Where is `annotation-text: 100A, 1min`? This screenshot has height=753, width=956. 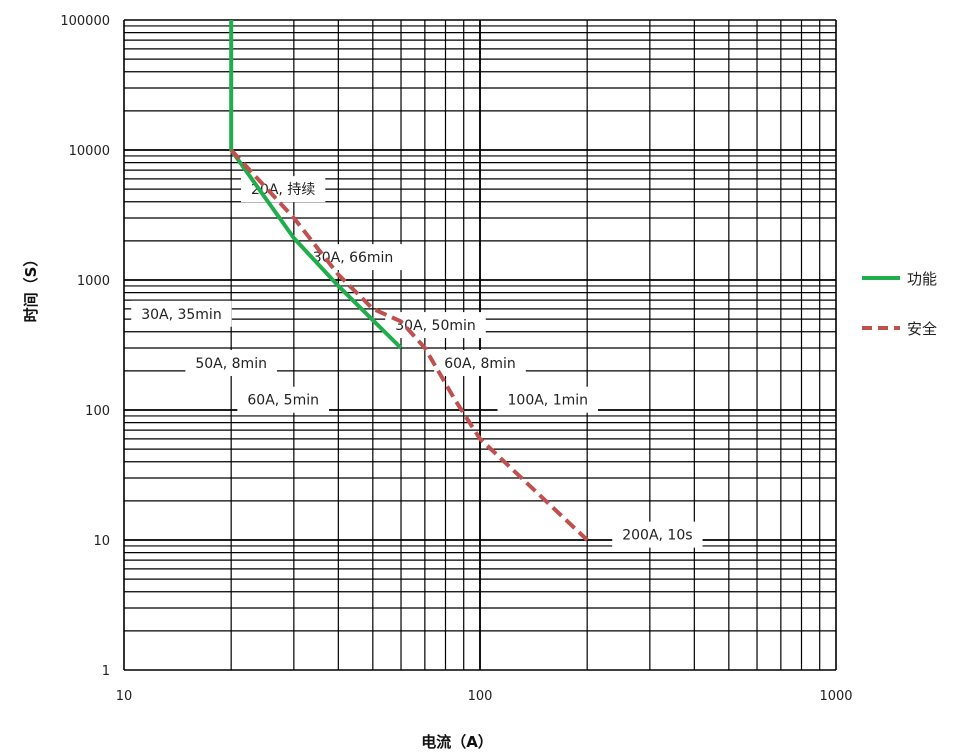 annotation-text: 100A, 1min is located at coordinates (548, 401).